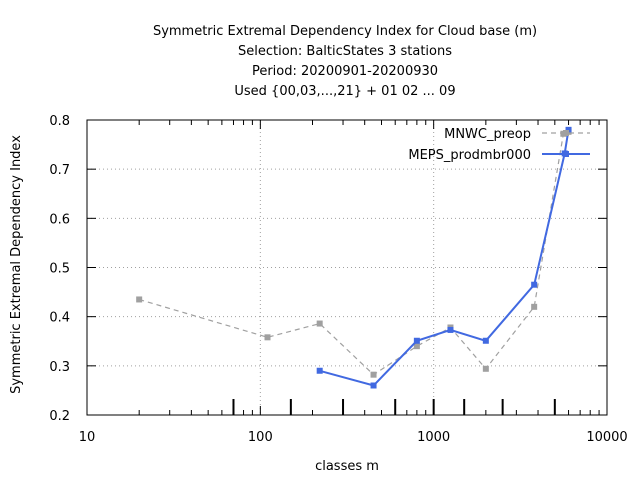  Describe the element at coordinates (59, 269) in the screenshot. I see `y-tick-label: 0.5` at that location.